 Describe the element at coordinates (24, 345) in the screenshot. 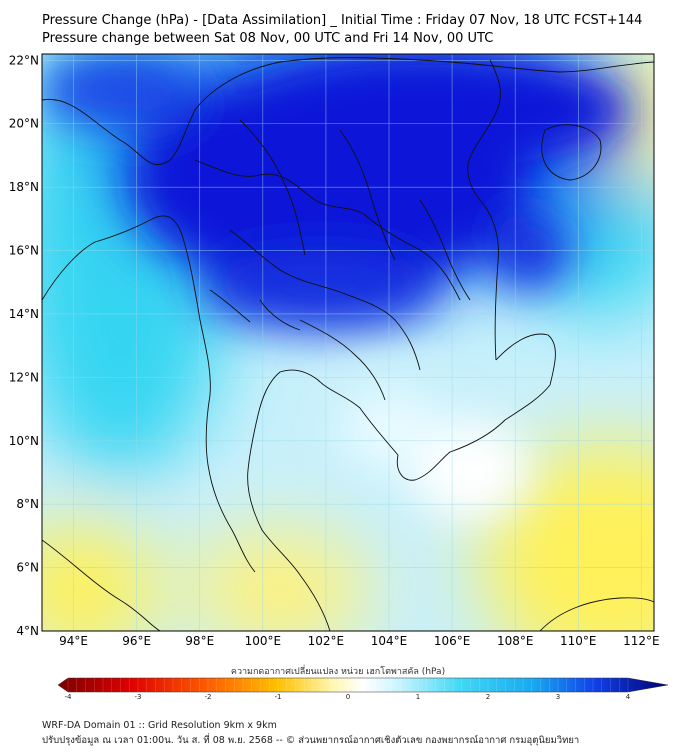

I see `latitude-labels: 22°N 20°N 18°N 16°N 14°N 12°N 10°N 8°N 6°N 4°N` at that location.